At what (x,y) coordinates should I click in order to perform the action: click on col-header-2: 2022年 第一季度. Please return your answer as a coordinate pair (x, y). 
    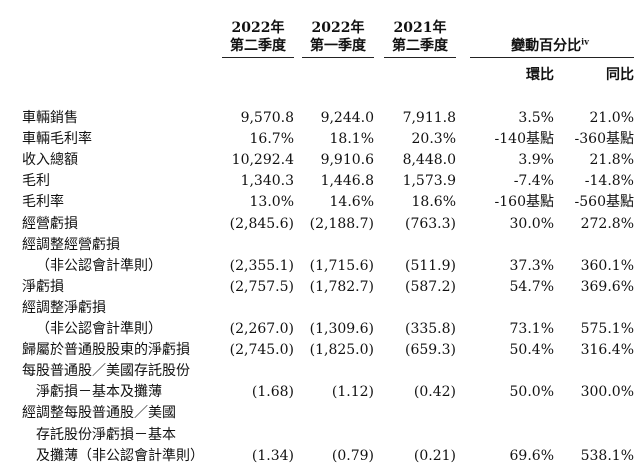
    Looking at the image, I should click on (338, 37).